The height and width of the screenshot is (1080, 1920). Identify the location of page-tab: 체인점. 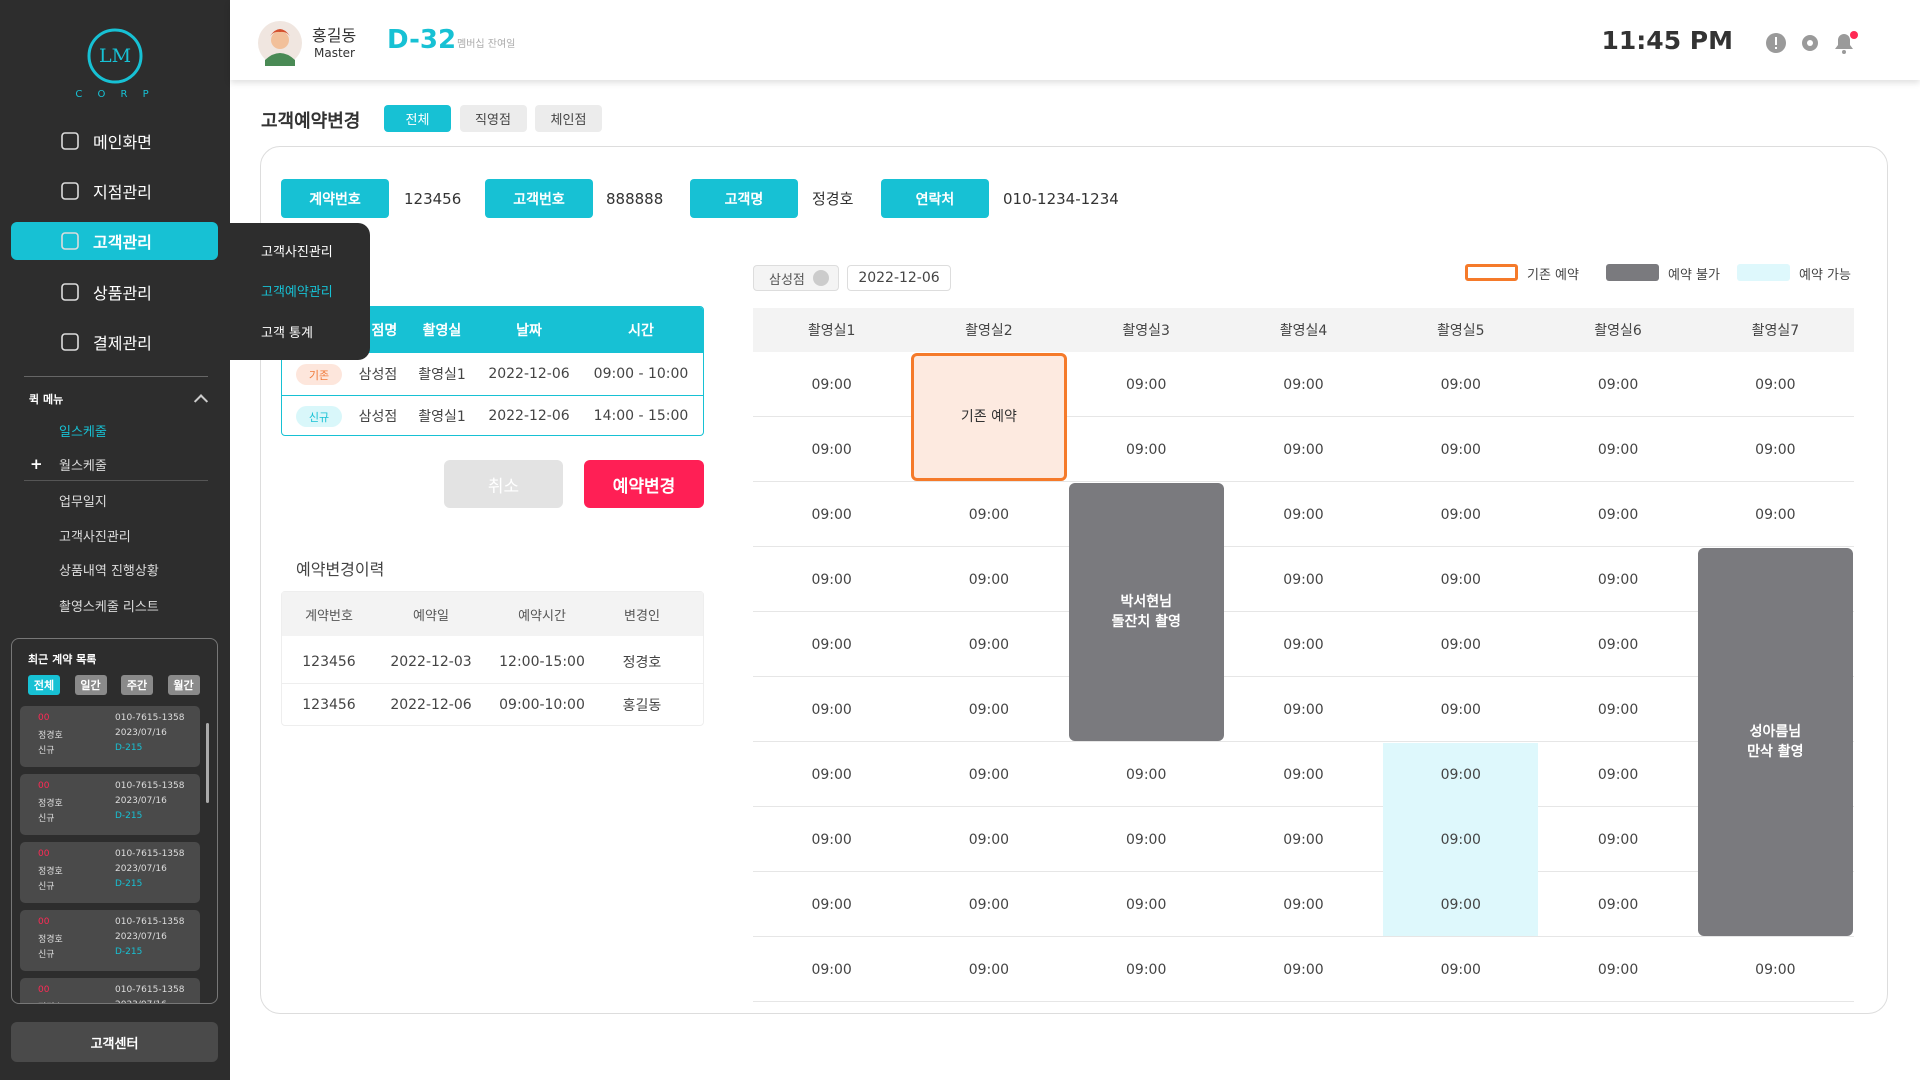
(568, 118).